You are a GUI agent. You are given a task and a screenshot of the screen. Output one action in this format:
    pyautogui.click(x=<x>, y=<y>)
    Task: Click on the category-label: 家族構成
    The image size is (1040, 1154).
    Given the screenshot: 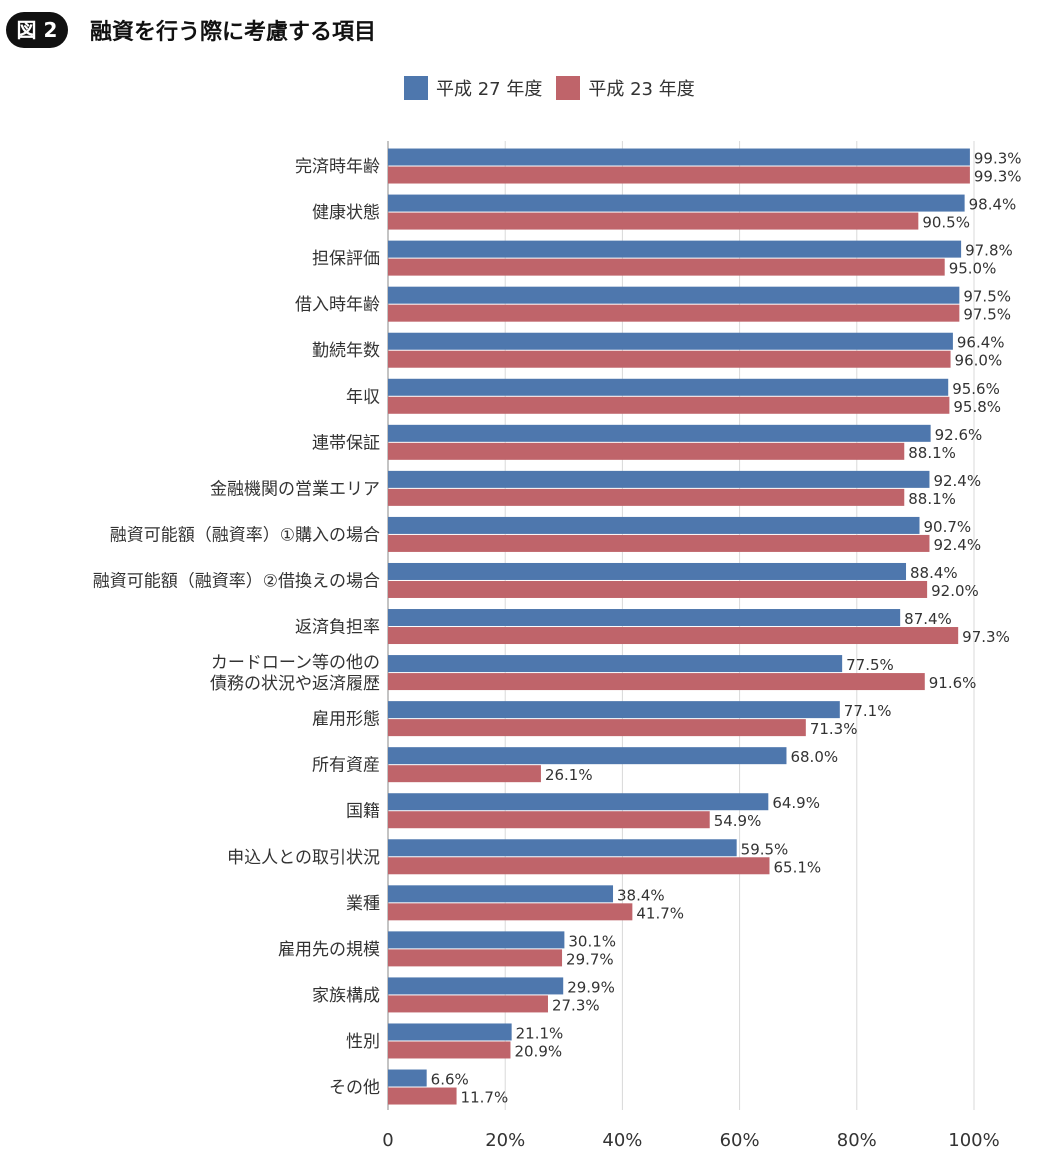 What is the action you would take?
    pyautogui.click(x=346, y=996)
    